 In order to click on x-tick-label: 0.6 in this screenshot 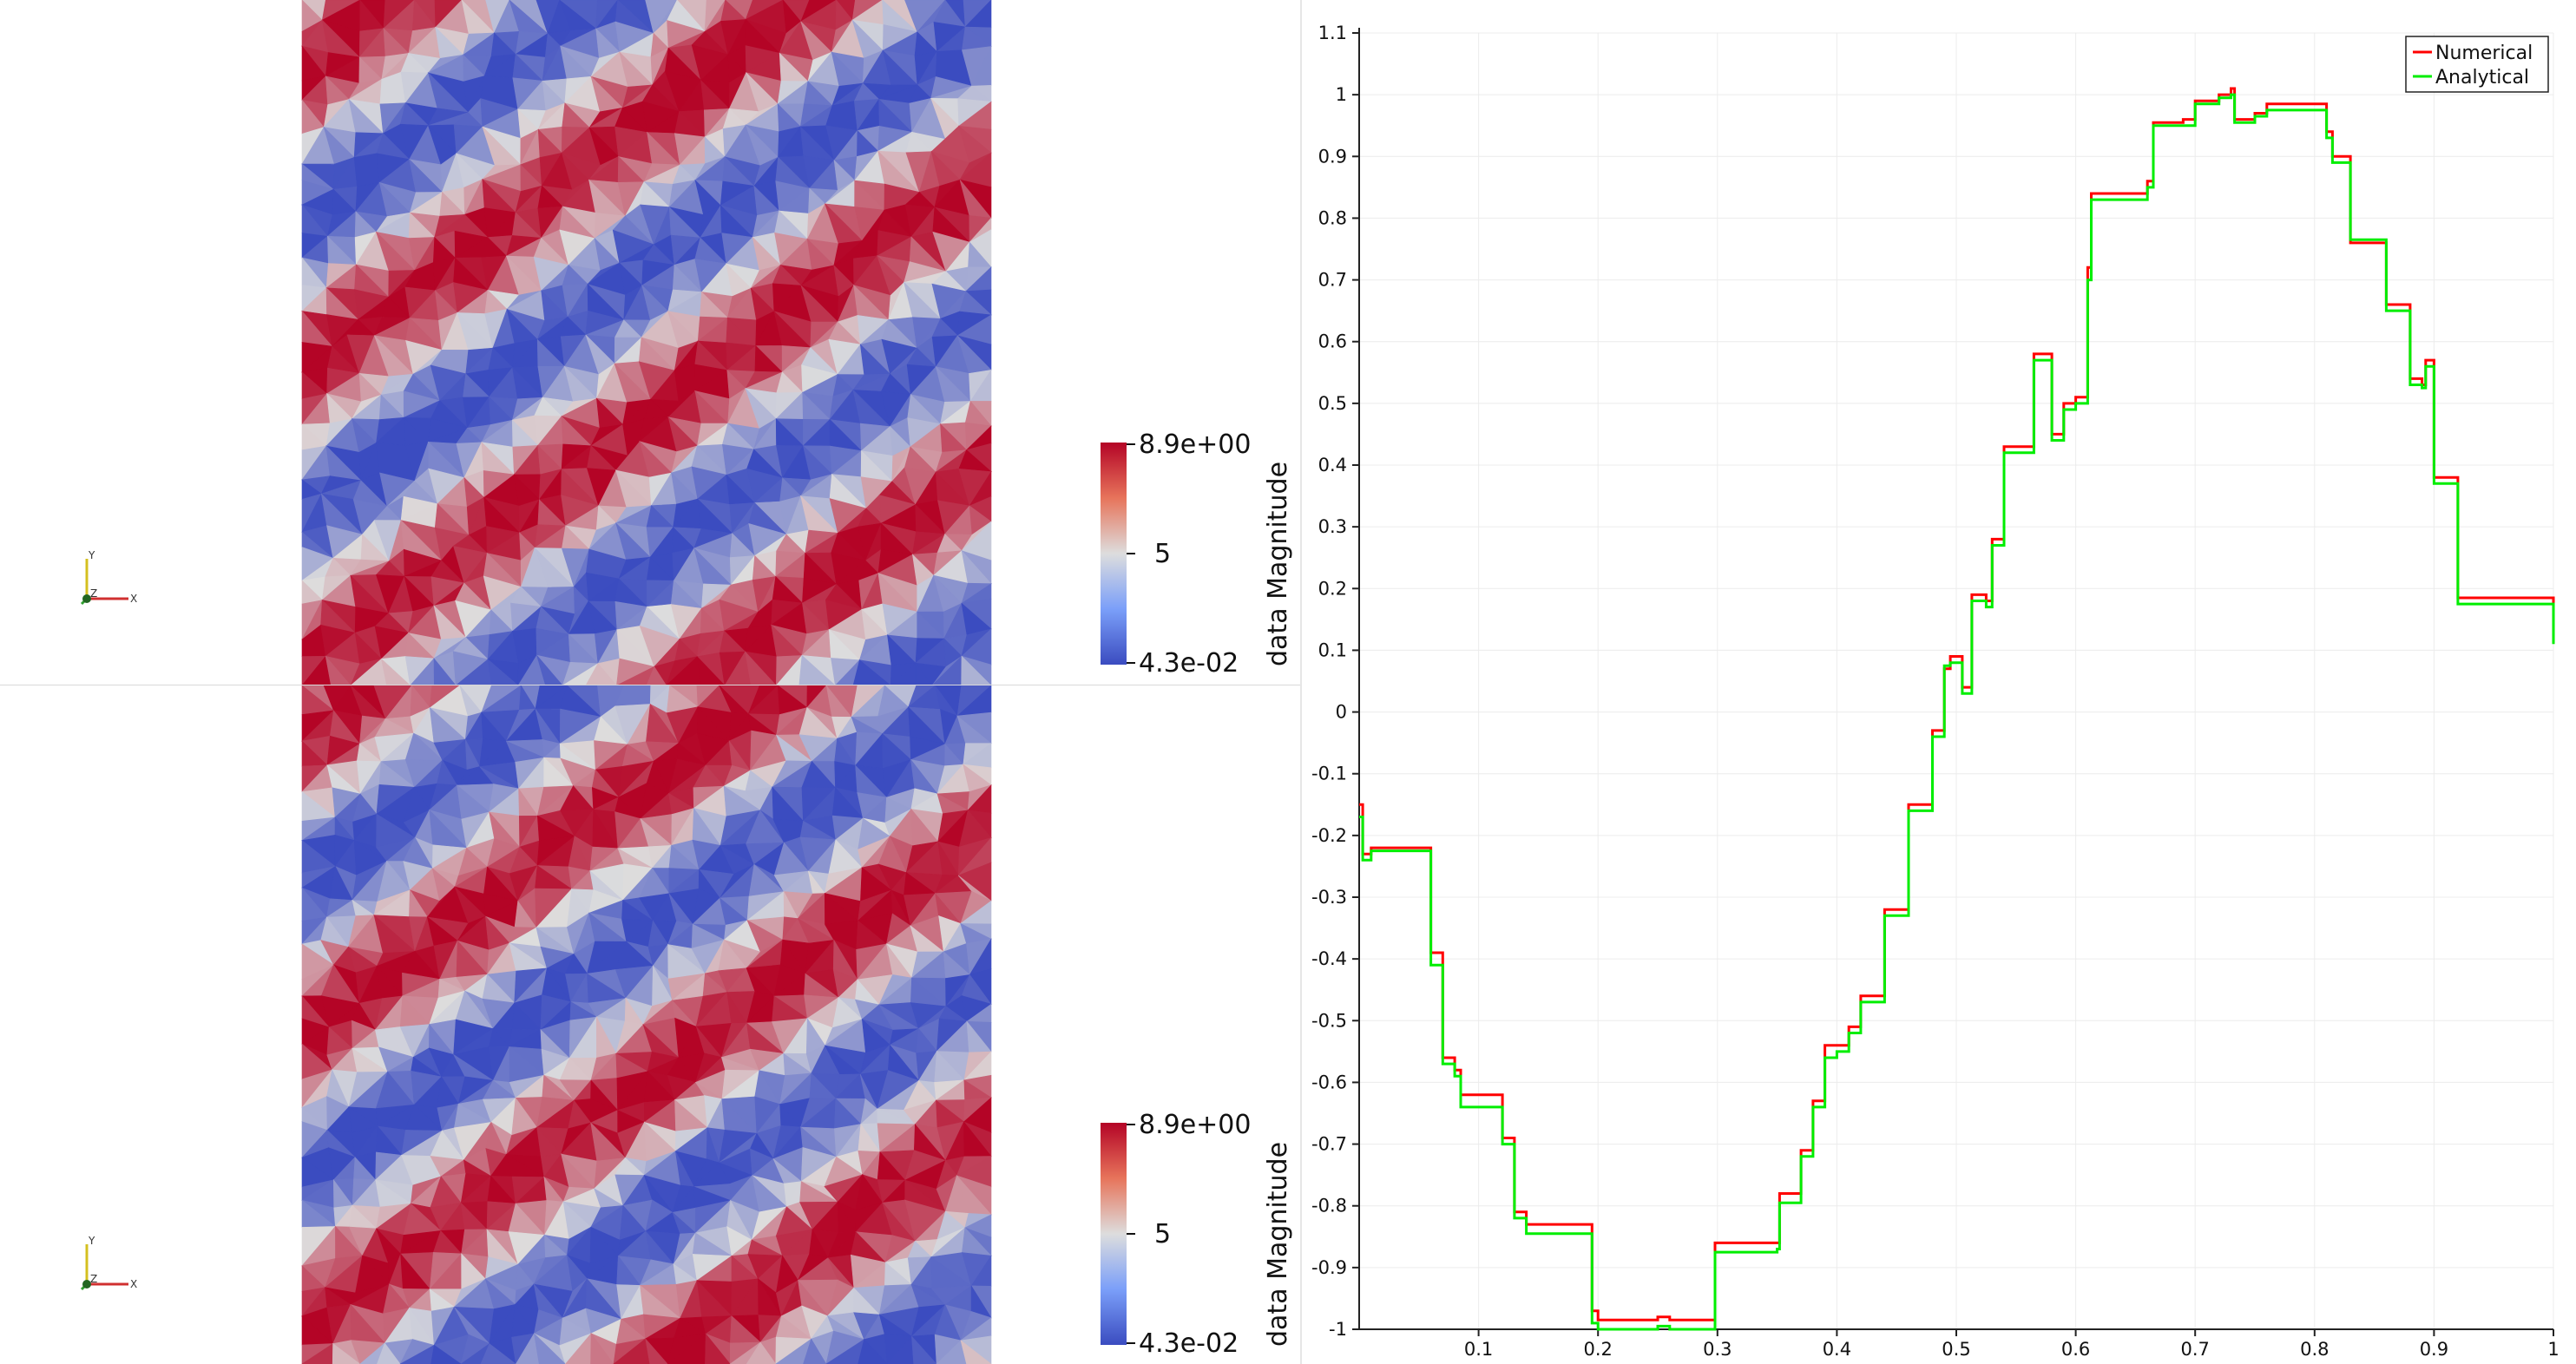, I will do `click(2075, 1350)`.